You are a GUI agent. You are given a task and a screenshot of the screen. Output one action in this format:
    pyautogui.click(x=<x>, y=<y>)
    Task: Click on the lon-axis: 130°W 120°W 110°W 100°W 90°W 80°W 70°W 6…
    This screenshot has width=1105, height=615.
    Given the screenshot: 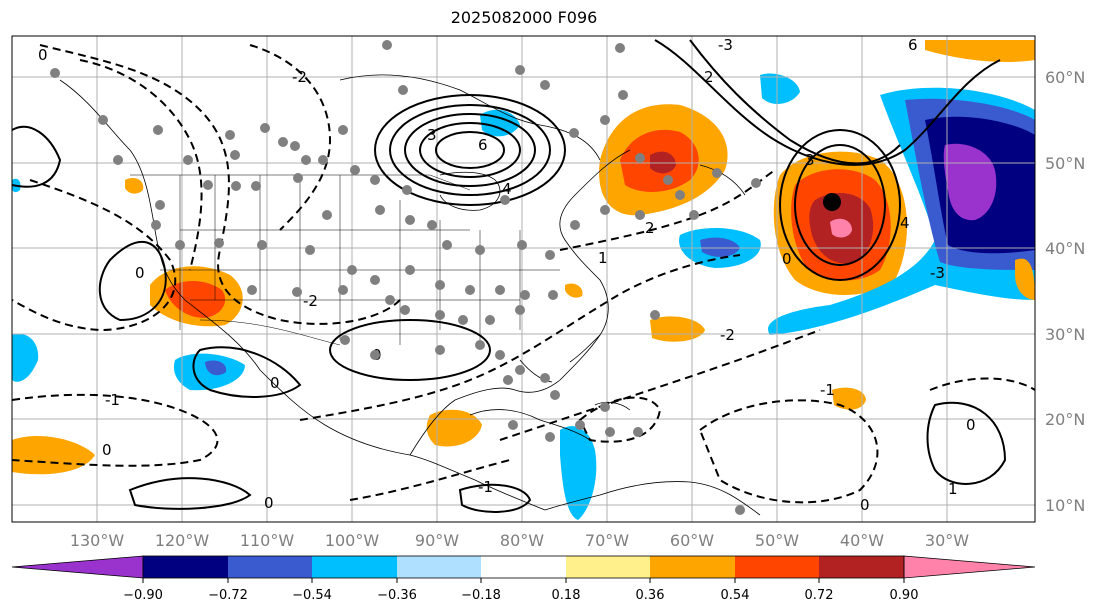 What is the action you would take?
    pyautogui.click(x=519, y=540)
    